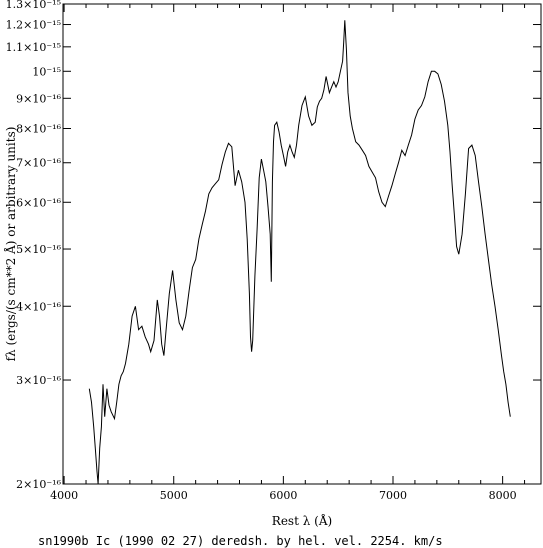 The width and height of the screenshot is (543, 548). I want to click on x-tick-label: 4000, so click(64, 495).